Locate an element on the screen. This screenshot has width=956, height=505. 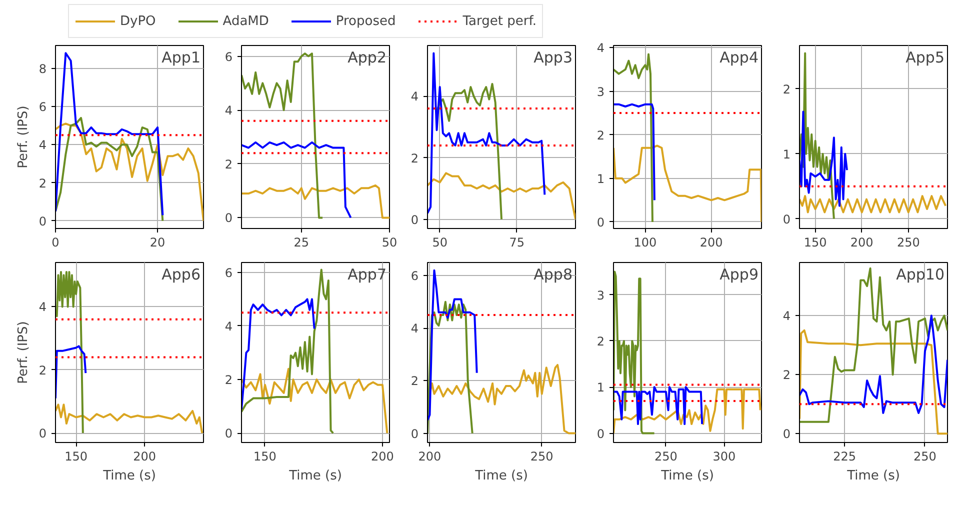
x-tick-label: 0 is located at coordinates (56, 243).